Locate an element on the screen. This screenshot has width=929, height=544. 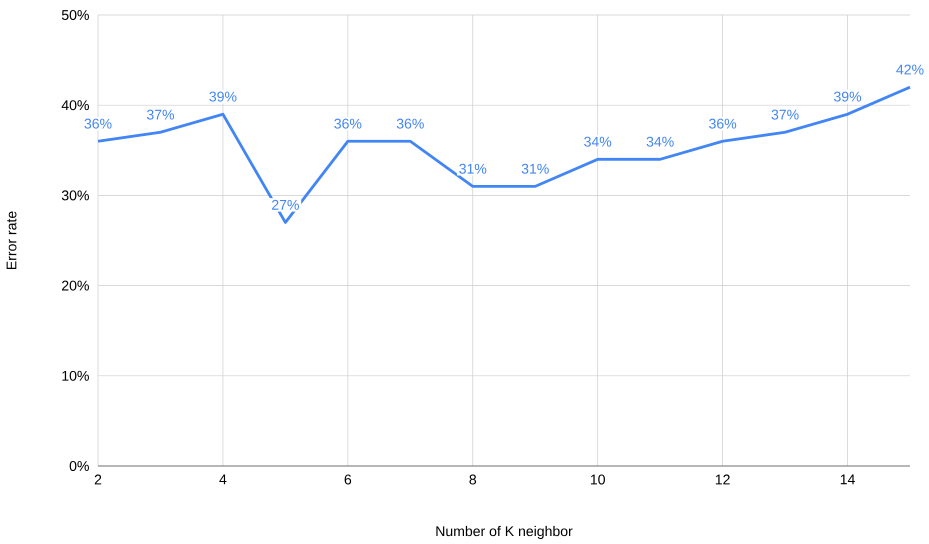
x-tick-label: 14 is located at coordinates (847, 479).